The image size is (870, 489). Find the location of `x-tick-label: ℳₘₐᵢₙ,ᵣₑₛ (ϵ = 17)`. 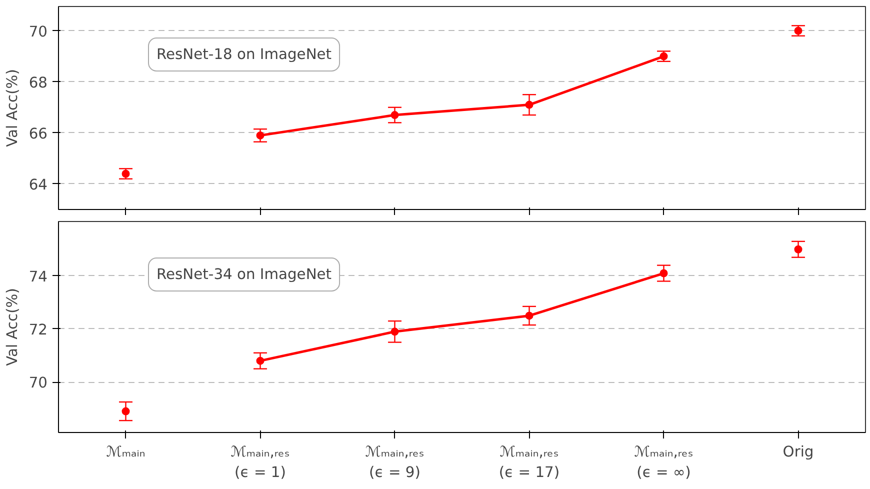

x-tick-label: ℳₘₐᵢₙ,ᵣₑₛ (ϵ = 17) is located at coordinates (529, 462).